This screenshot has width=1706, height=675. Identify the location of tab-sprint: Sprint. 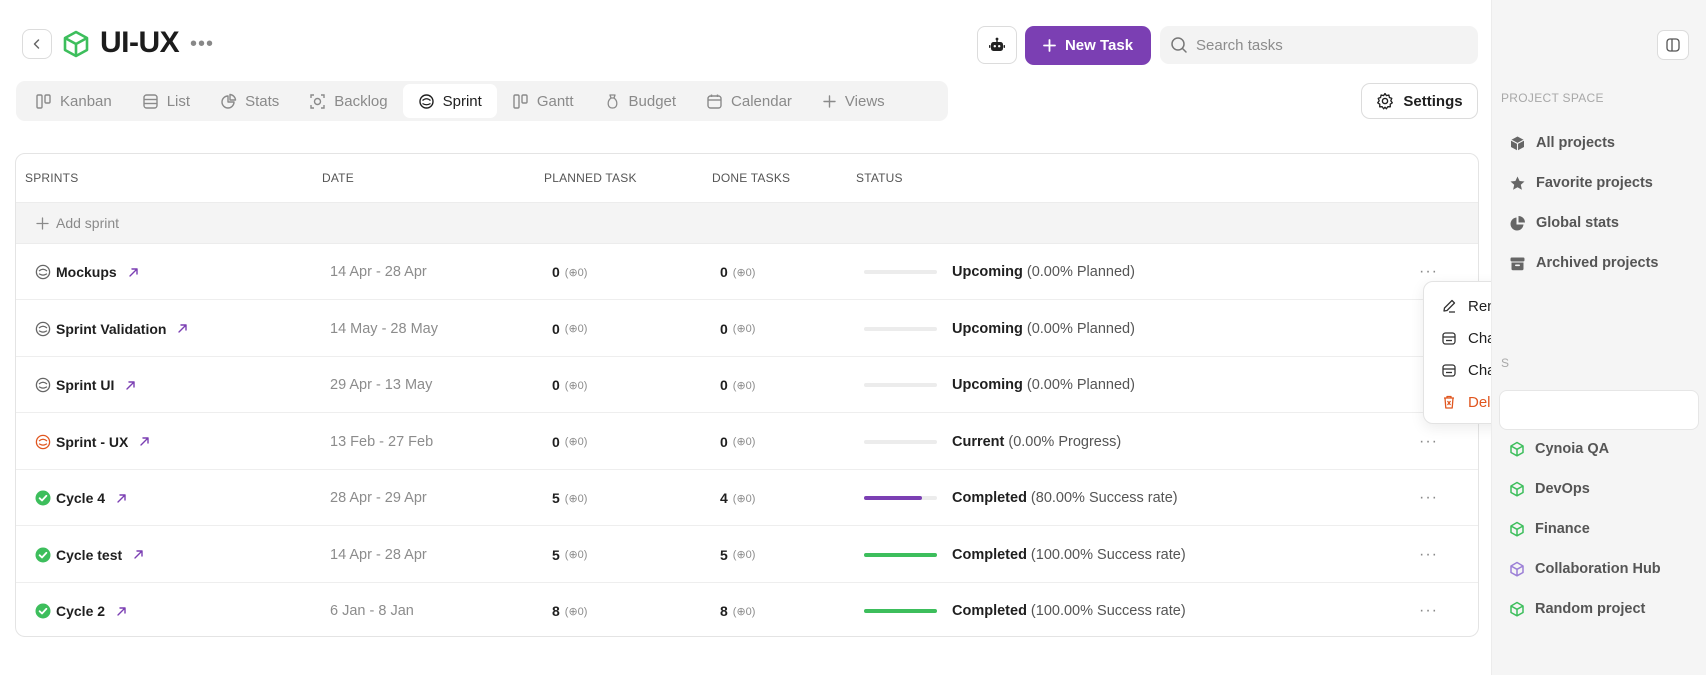
(449, 101).